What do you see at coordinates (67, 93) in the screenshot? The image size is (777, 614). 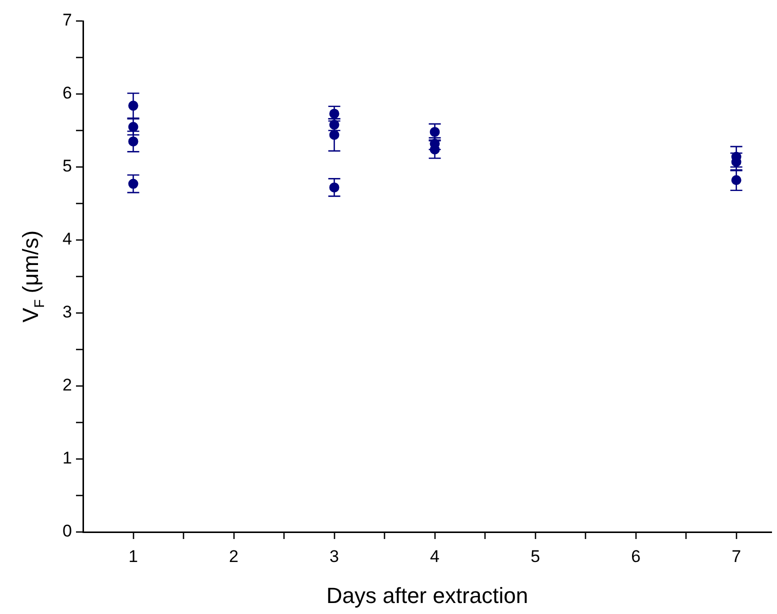 I see `y-tick-label: 6` at bounding box center [67, 93].